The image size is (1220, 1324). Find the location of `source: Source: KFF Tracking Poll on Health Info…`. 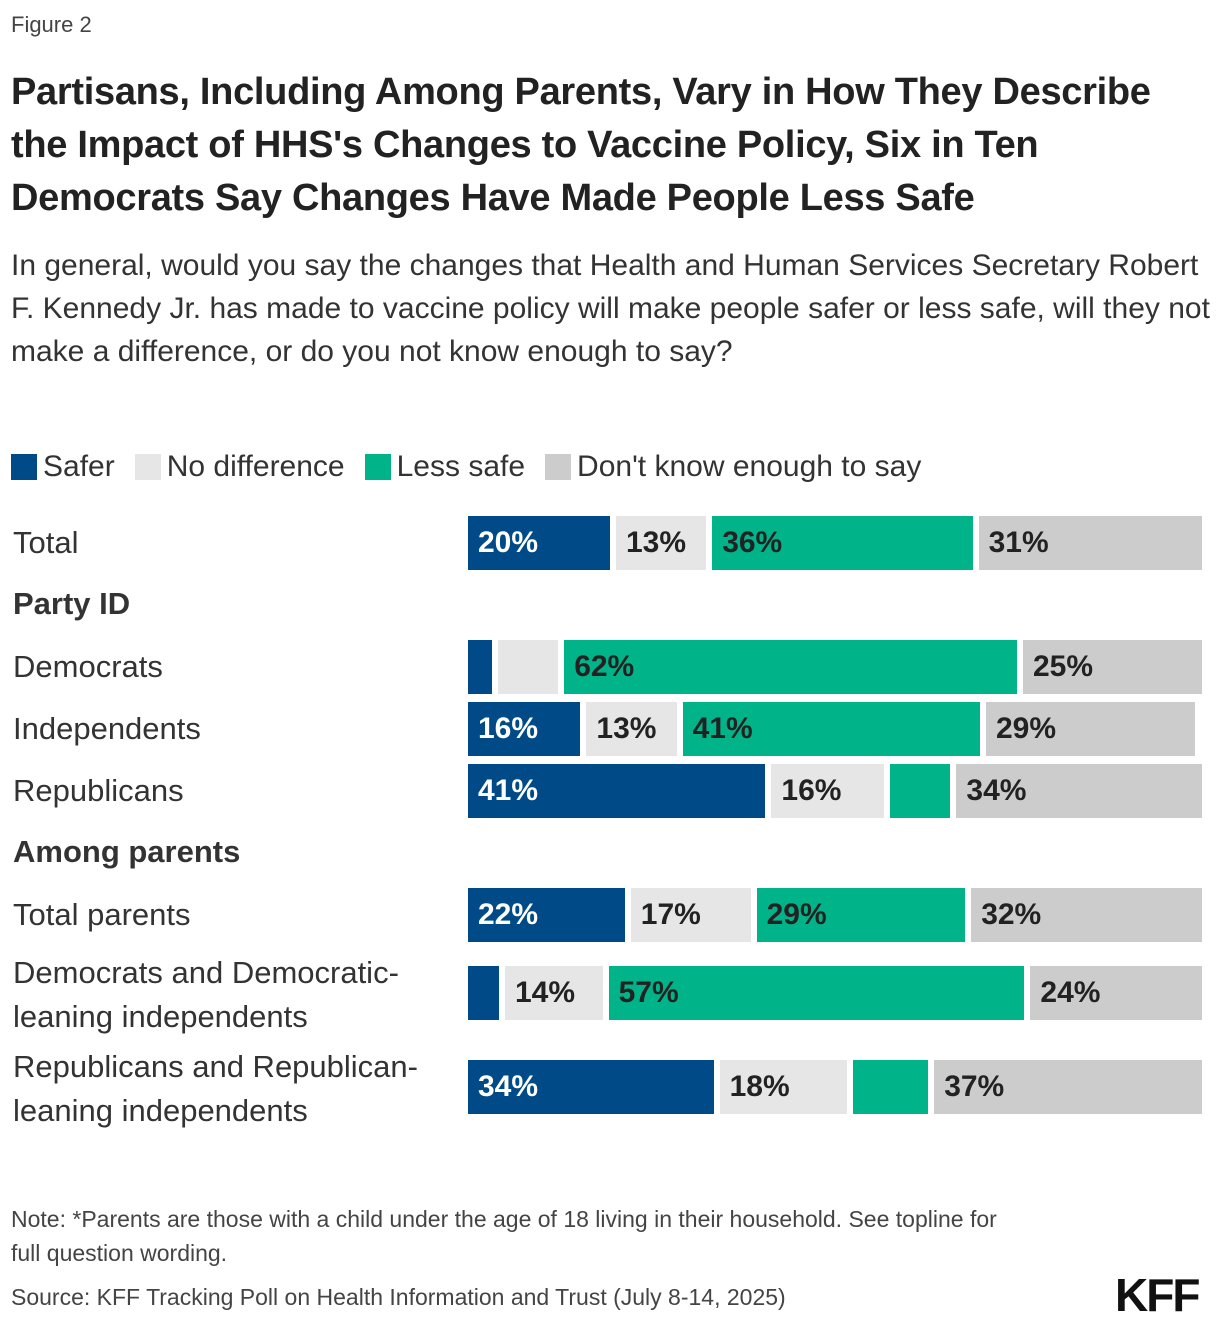

source: Source: KFF Tracking Poll on Health Info… is located at coordinates (398, 1297).